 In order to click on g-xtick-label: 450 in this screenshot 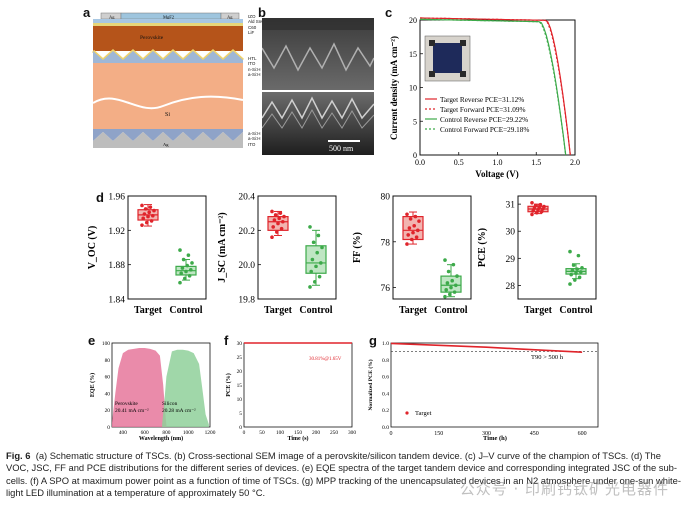, I will do `click(534, 434)`.